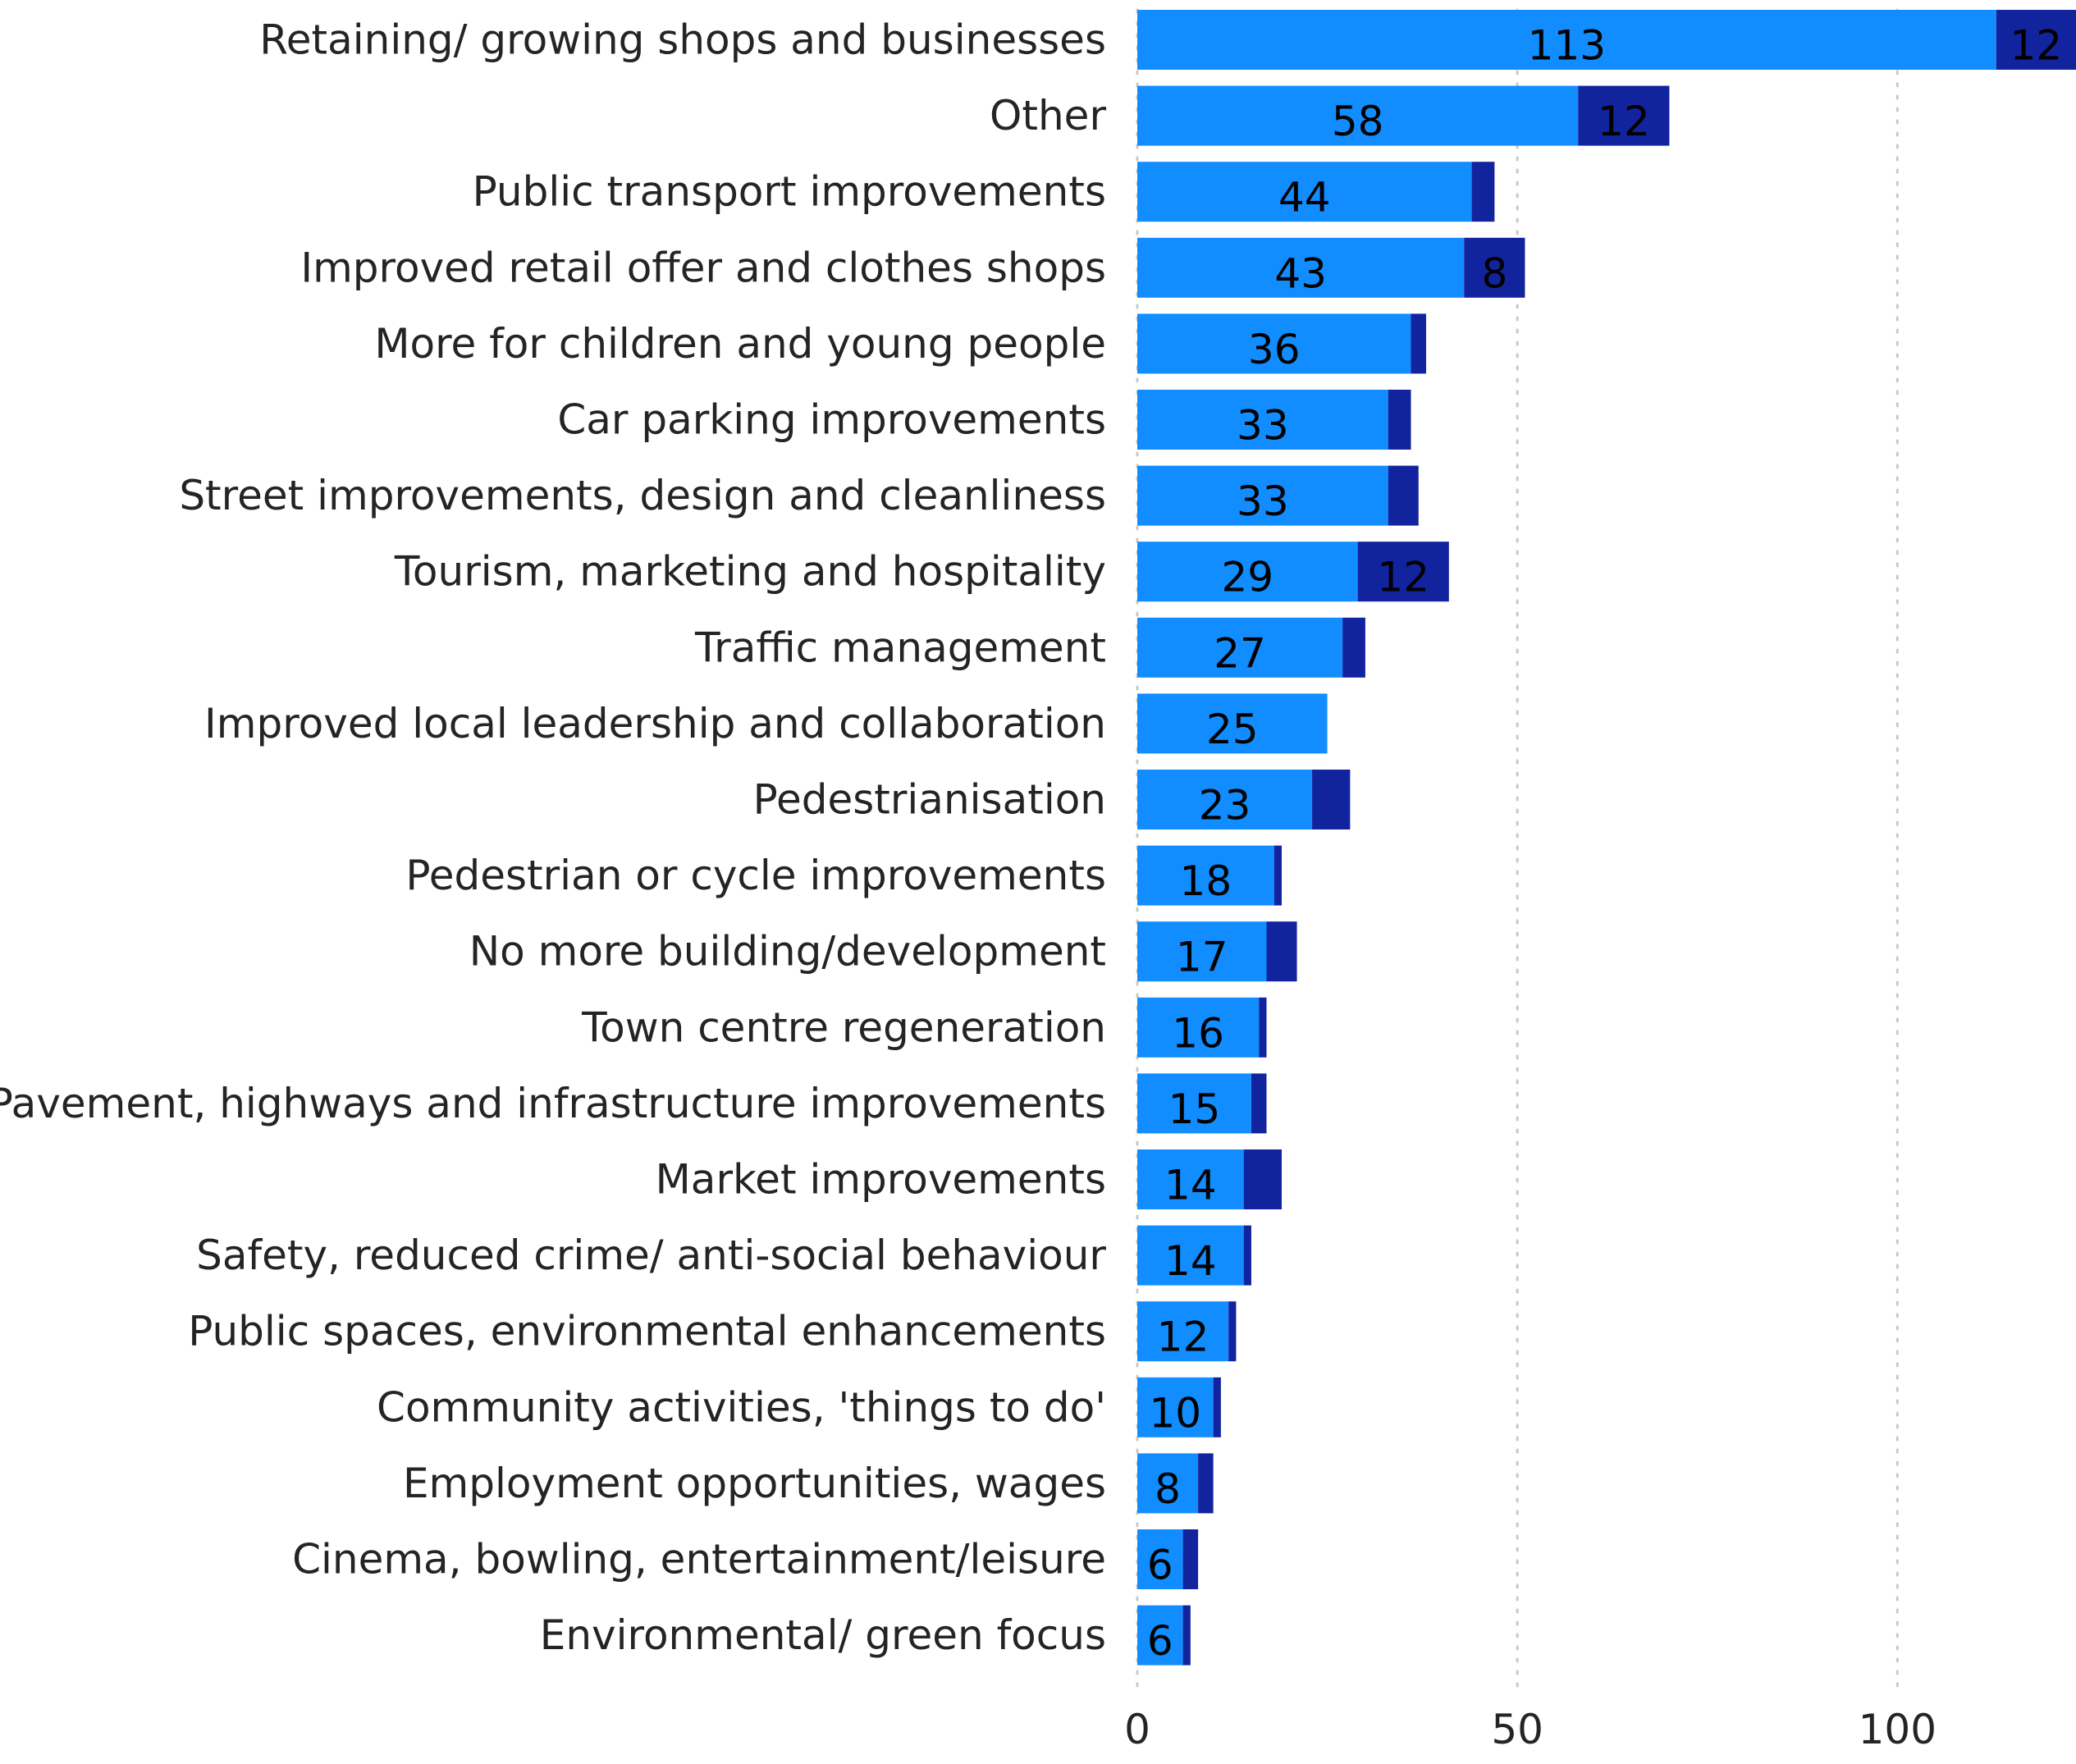 Image resolution: width=2076 pixels, height=1764 pixels. What do you see at coordinates (1274, 349) in the screenshot?
I see `data-label: 36` at bounding box center [1274, 349].